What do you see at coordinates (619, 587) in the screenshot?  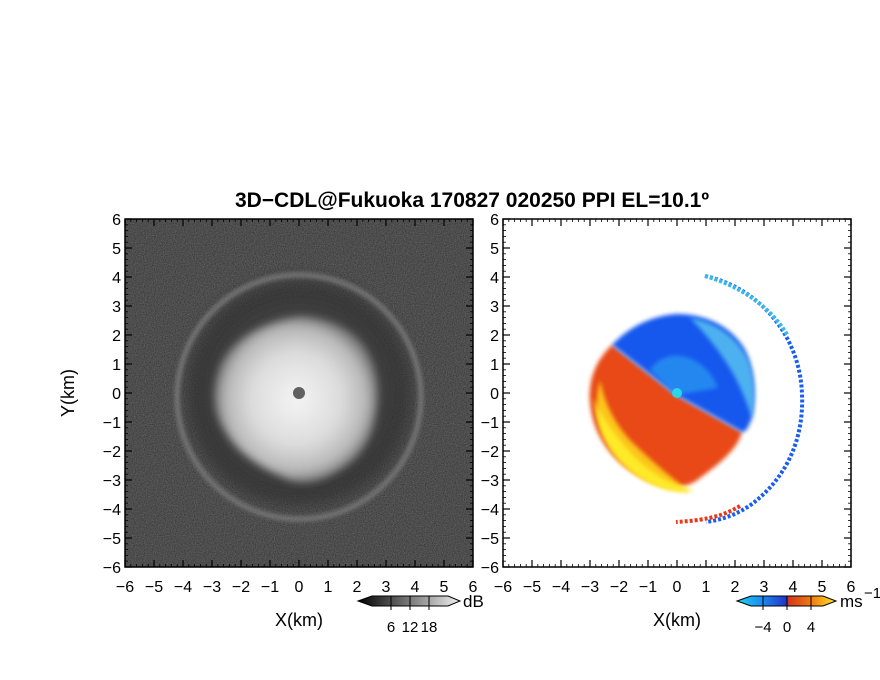 I see `right-x-tick-label: −2` at bounding box center [619, 587].